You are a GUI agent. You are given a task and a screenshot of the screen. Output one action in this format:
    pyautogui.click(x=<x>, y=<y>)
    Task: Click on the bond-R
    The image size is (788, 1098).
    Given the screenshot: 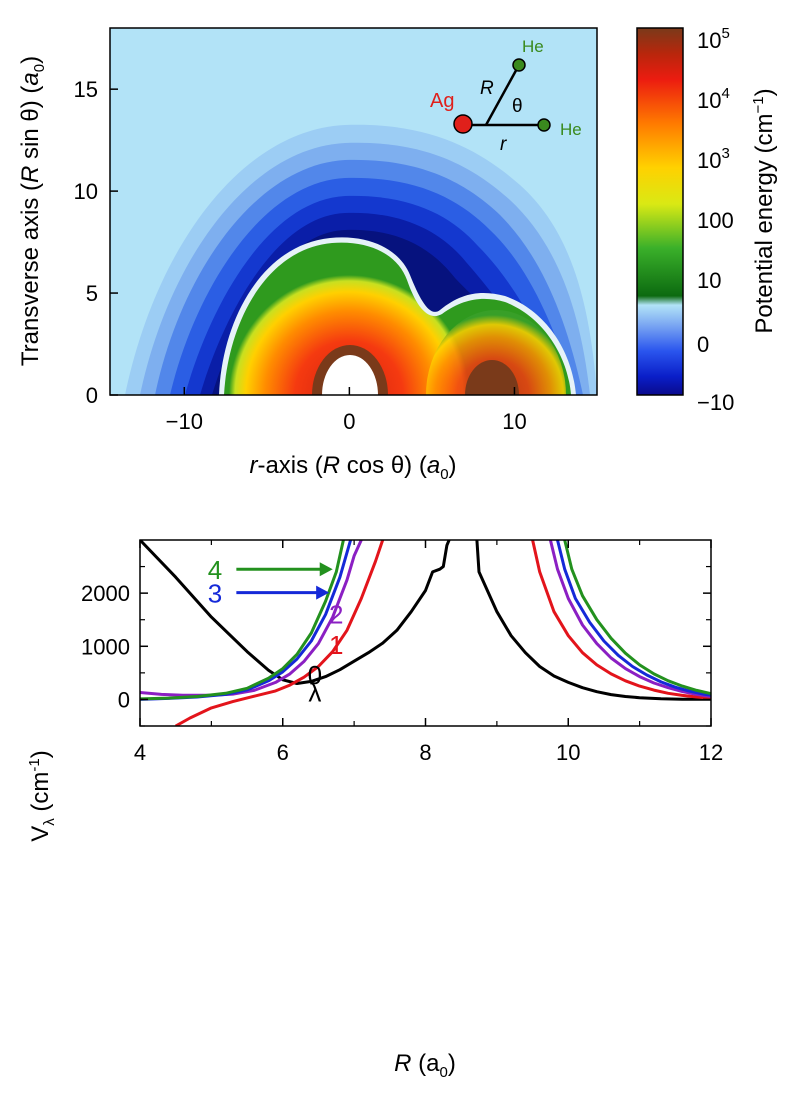 What is the action you would take?
    pyautogui.click(x=502, y=95)
    